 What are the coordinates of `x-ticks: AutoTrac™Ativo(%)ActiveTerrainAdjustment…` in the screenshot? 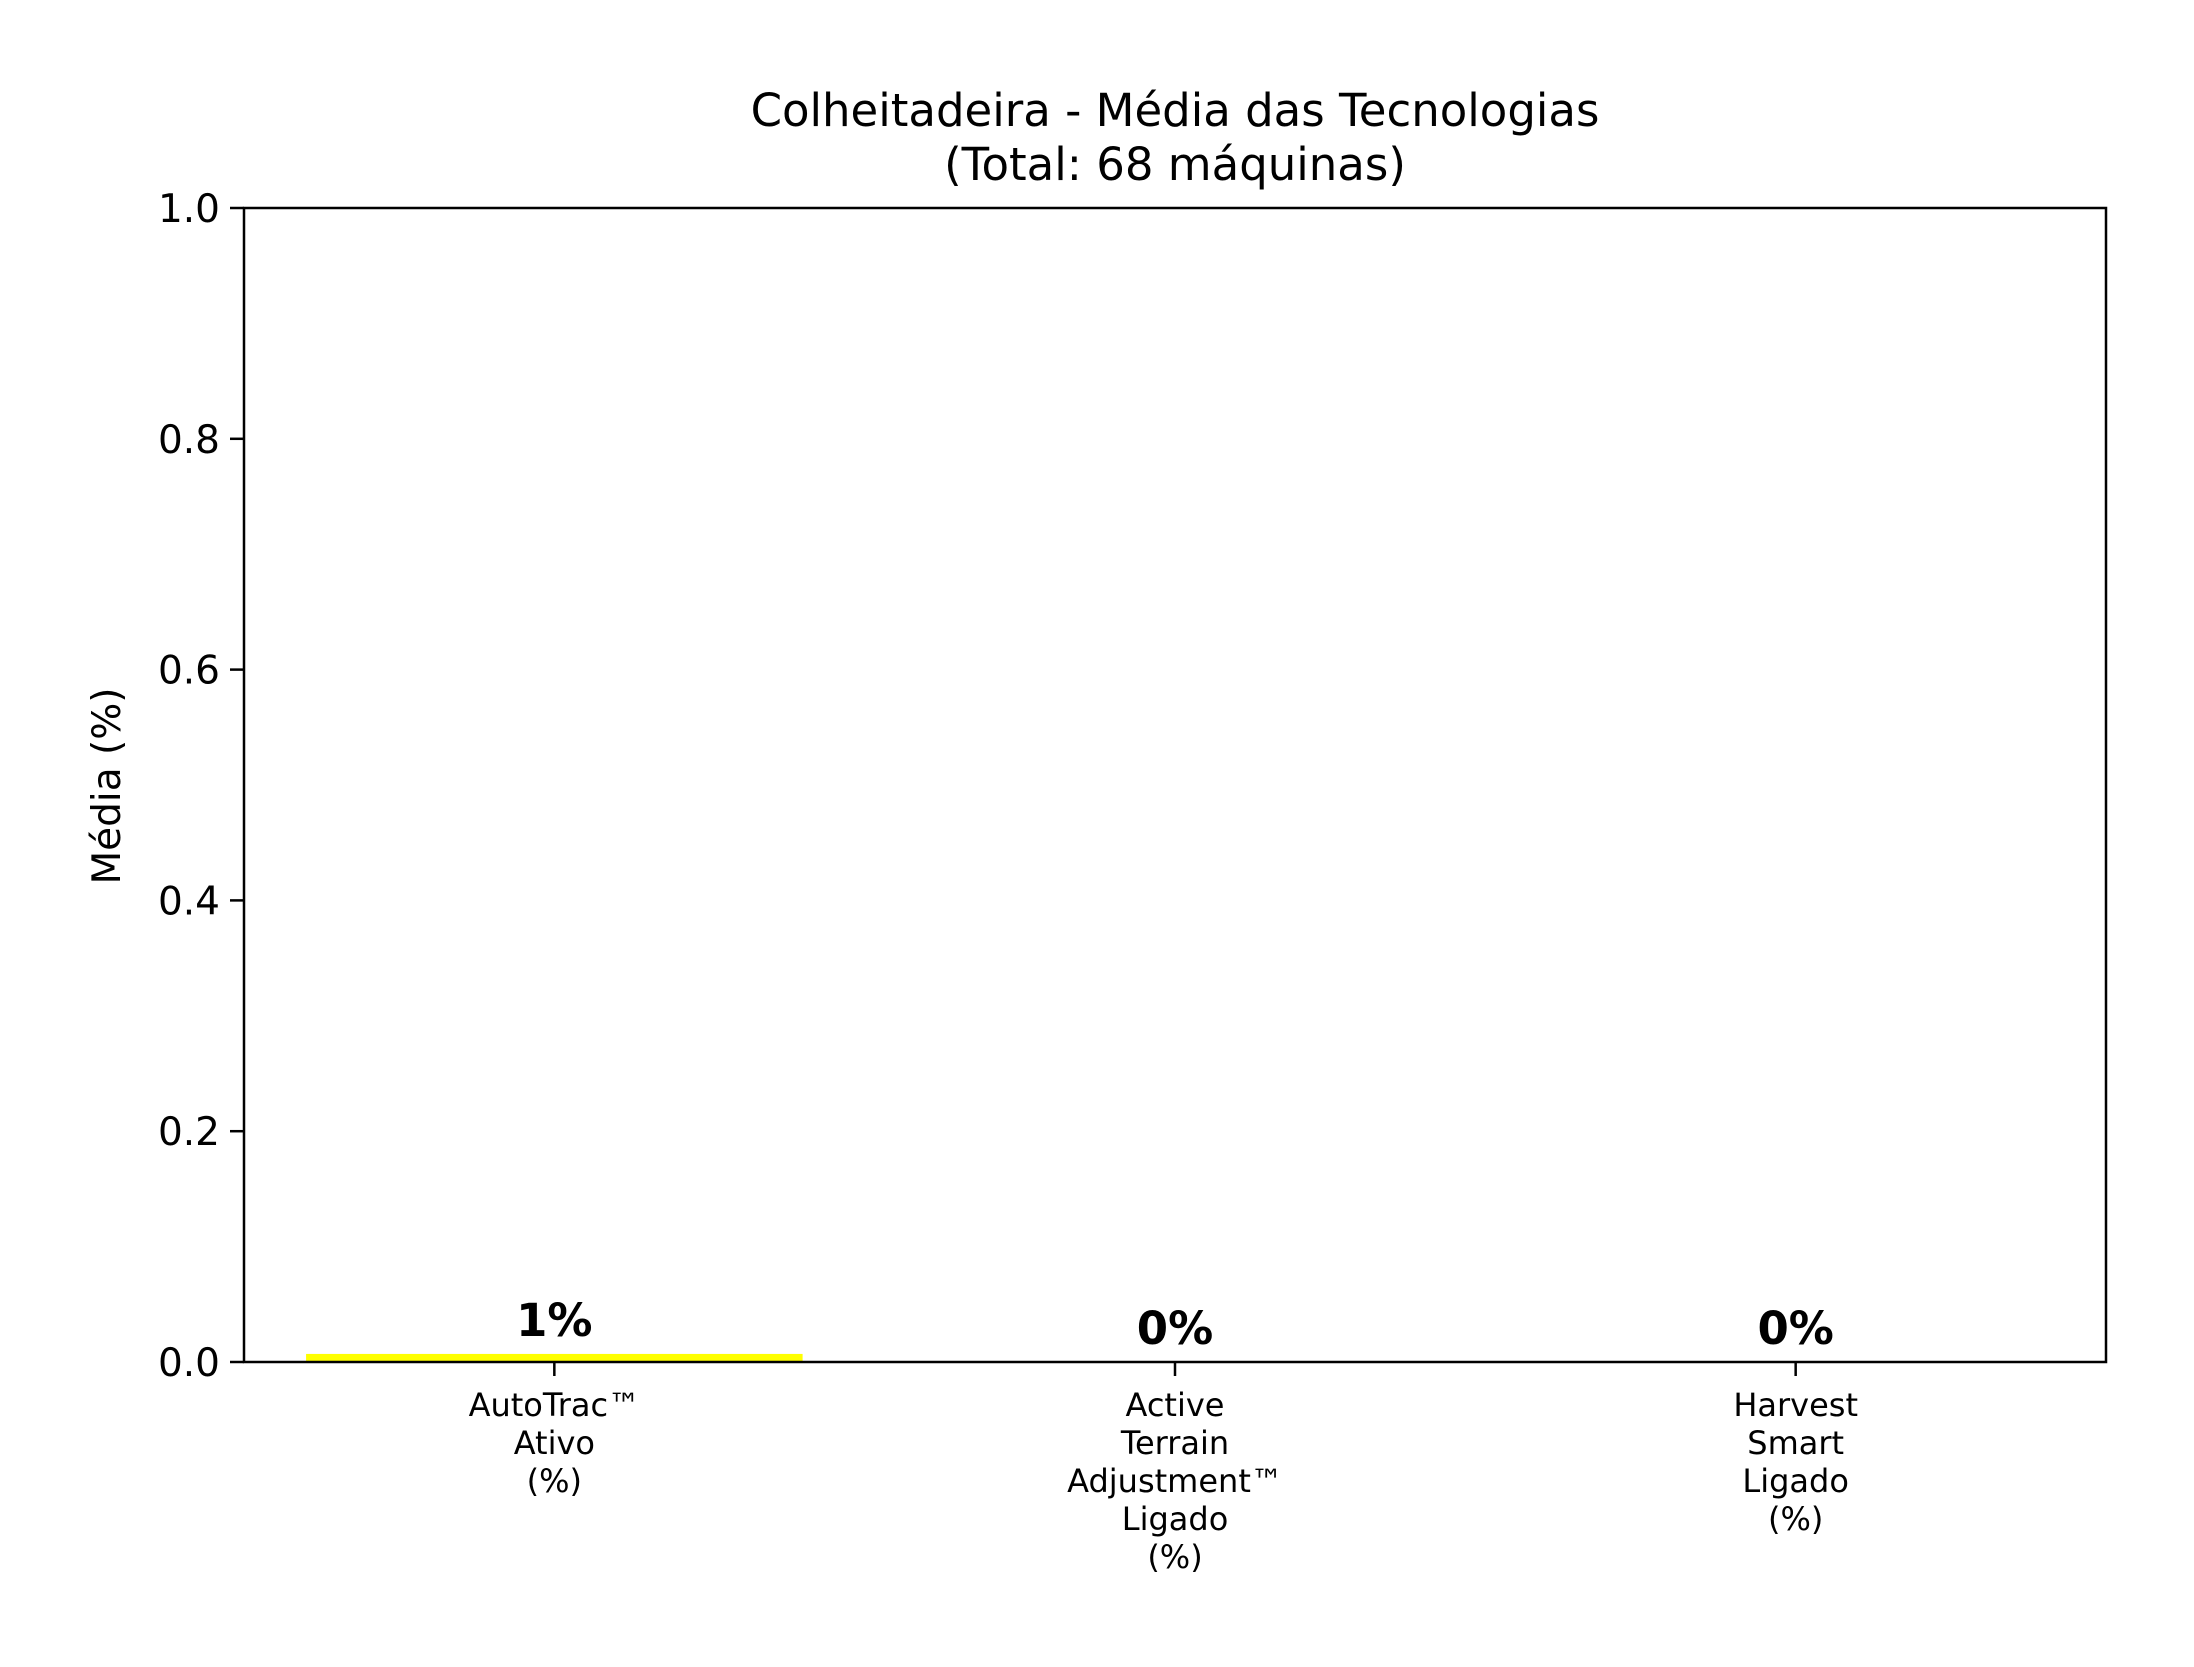 It's located at (1163, 1469).